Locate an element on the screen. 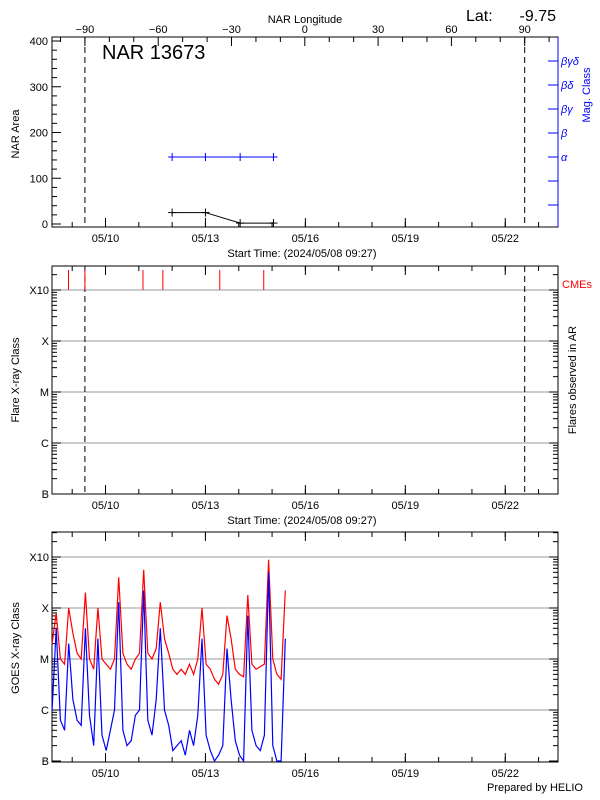 The width and height of the screenshot is (600, 800). goes-long-channel-line is located at coordinates (168, 622).